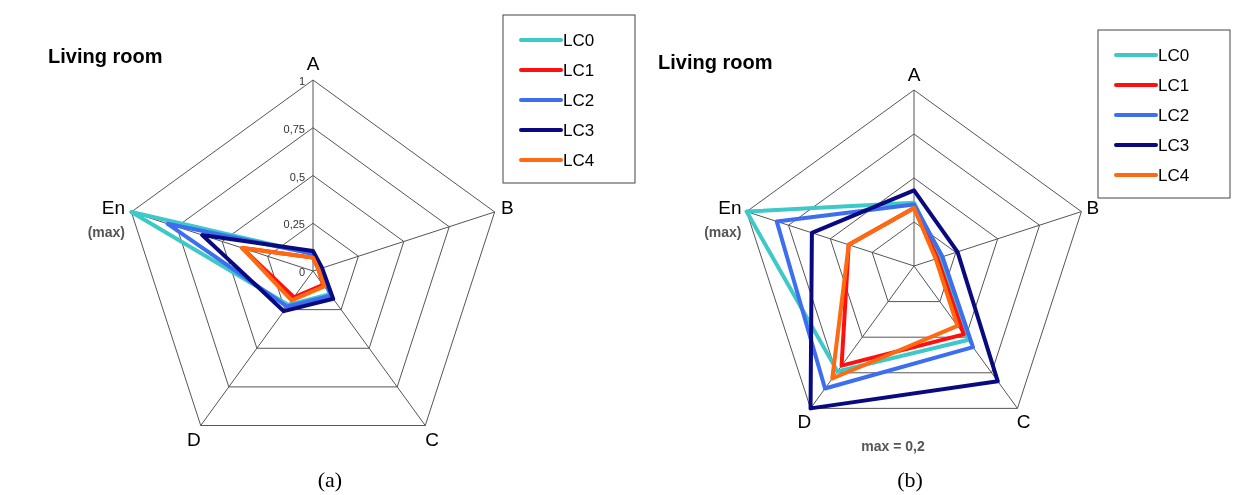 The height and width of the screenshot is (495, 1247). I want to click on y-tick-label: 0, so click(301, 272).